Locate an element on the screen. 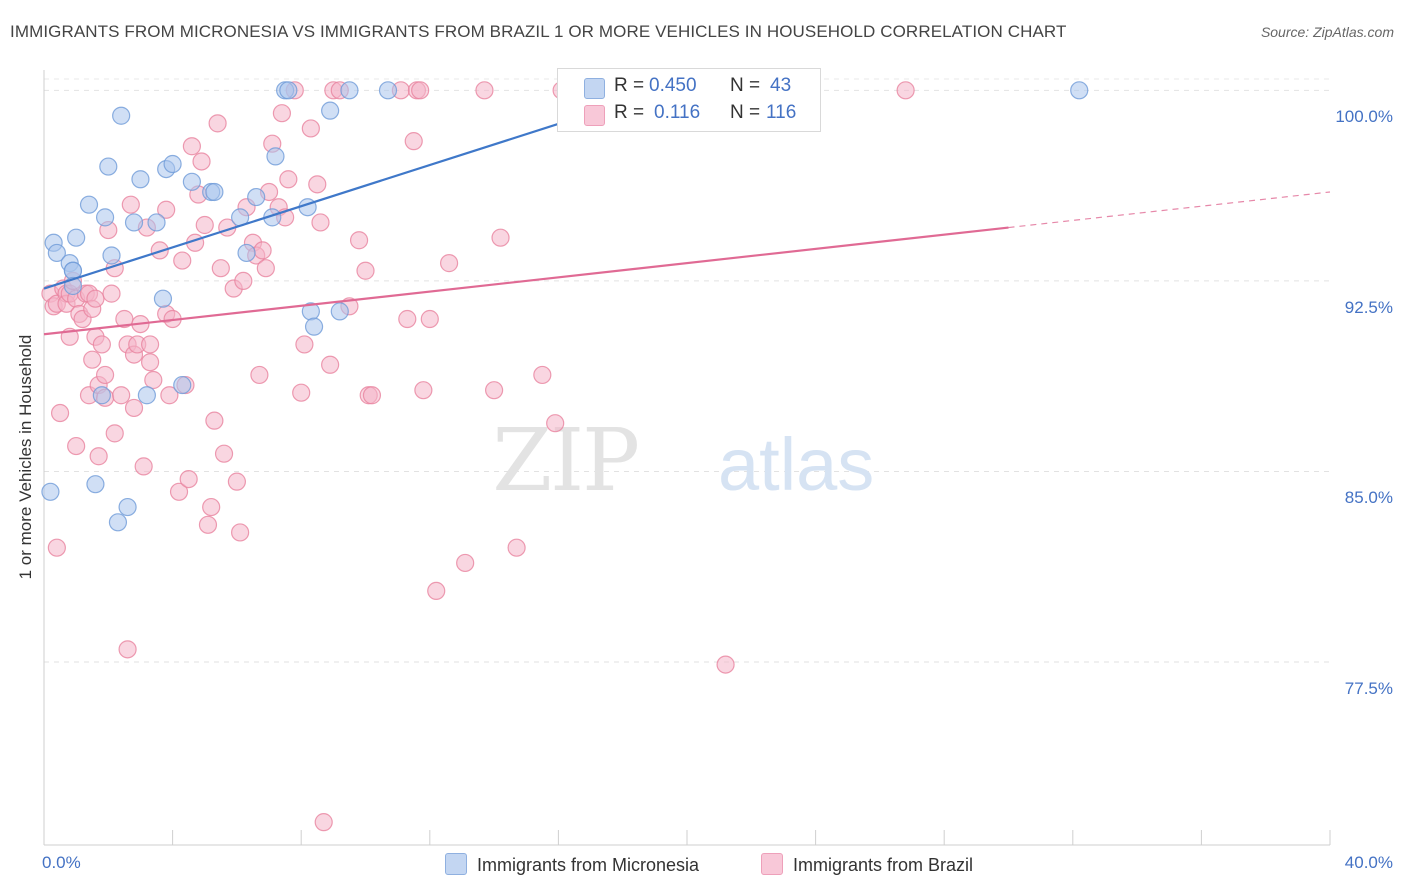 The height and width of the screenshot is (892, 1406). watermark-atlas: atlas is located at coordinates (796, 464).